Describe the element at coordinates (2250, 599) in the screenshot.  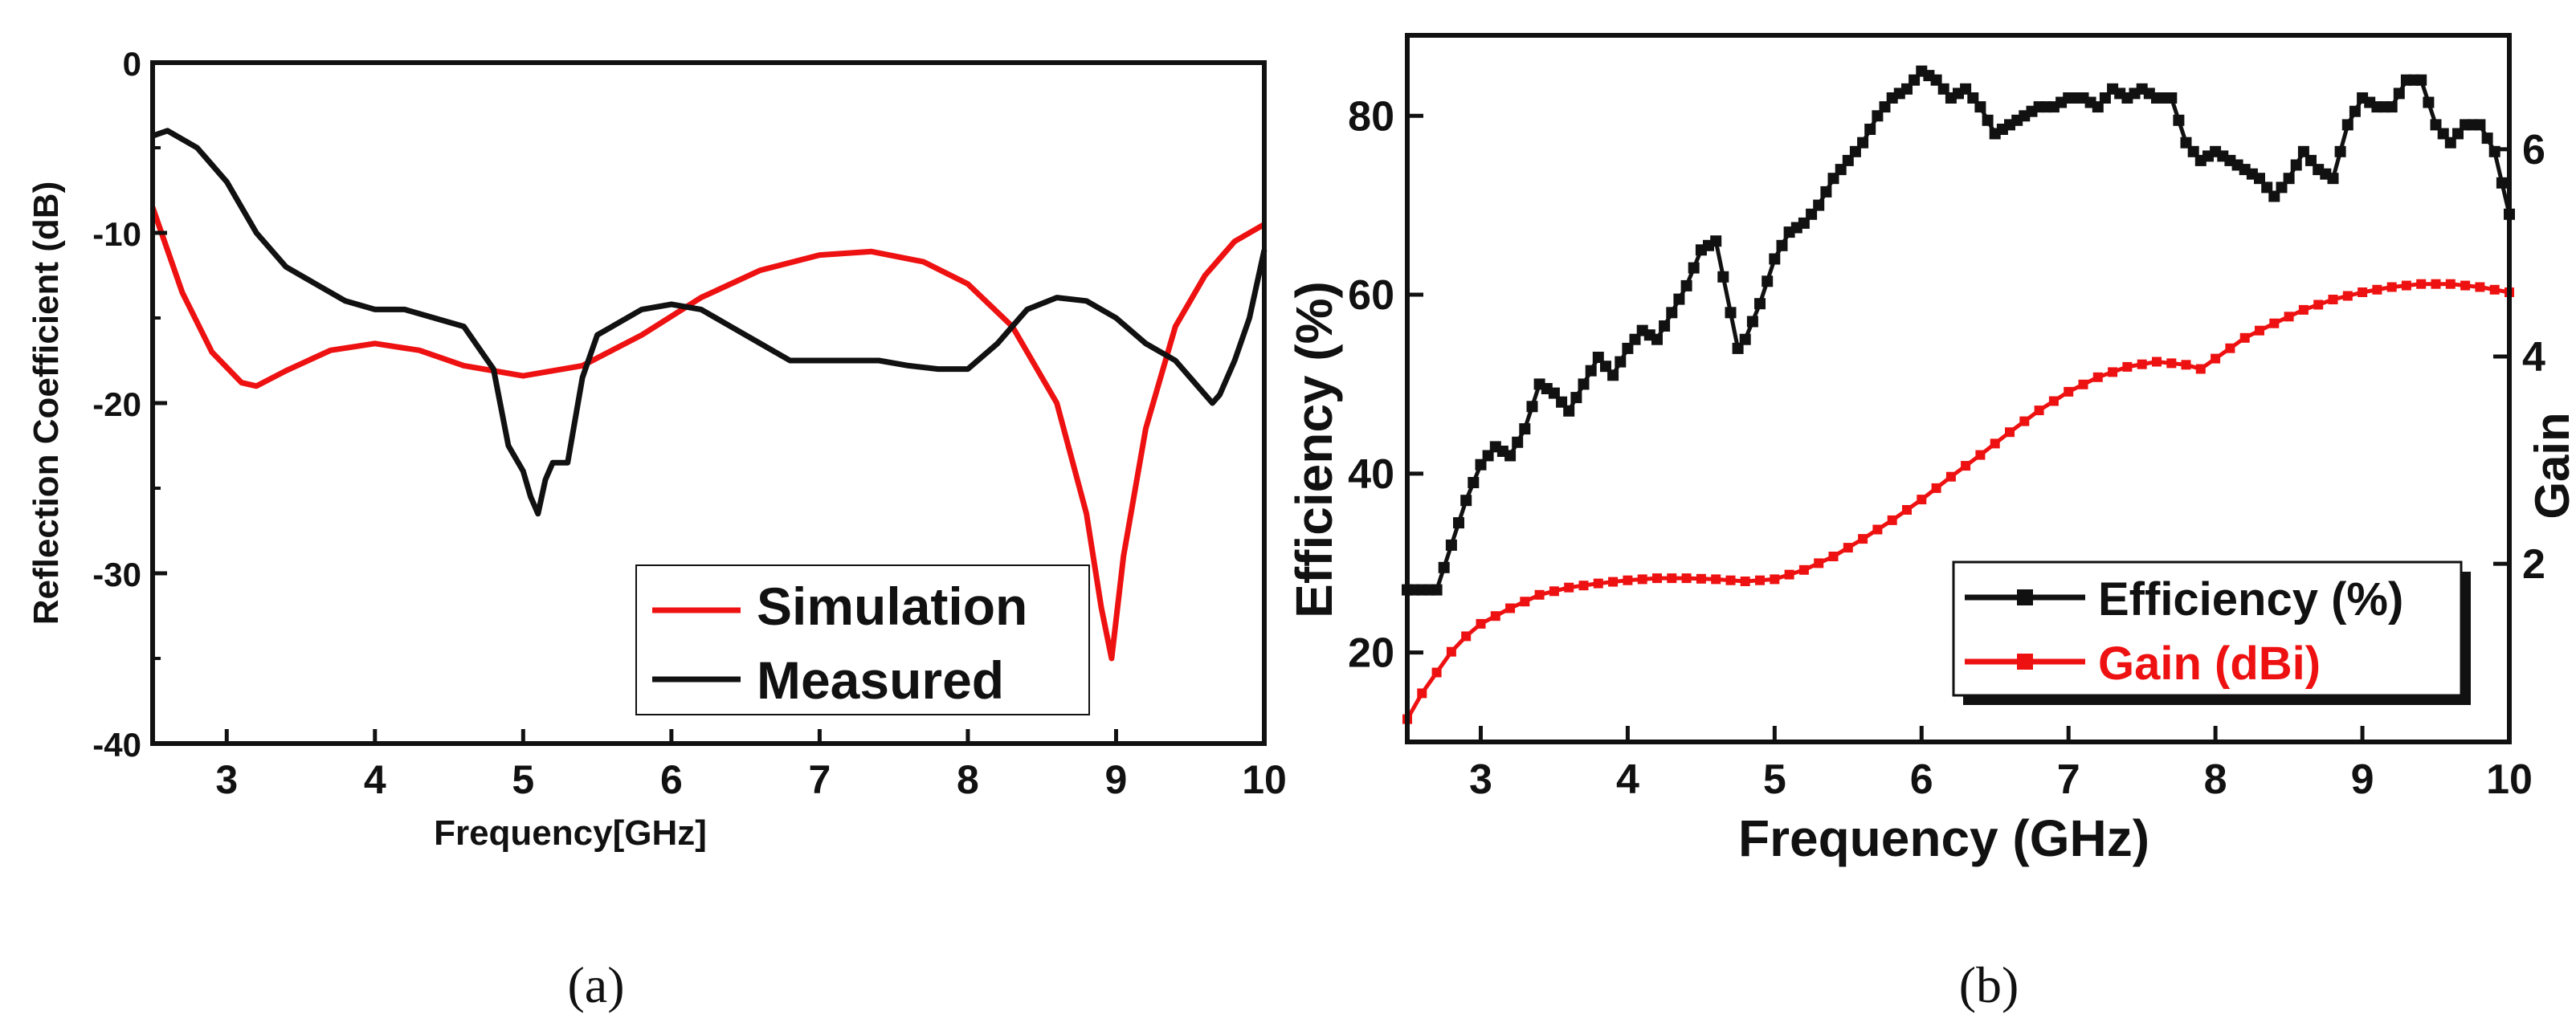
I see `chart-b-legend-label-efficiency: Efficiency (%)` at that location.